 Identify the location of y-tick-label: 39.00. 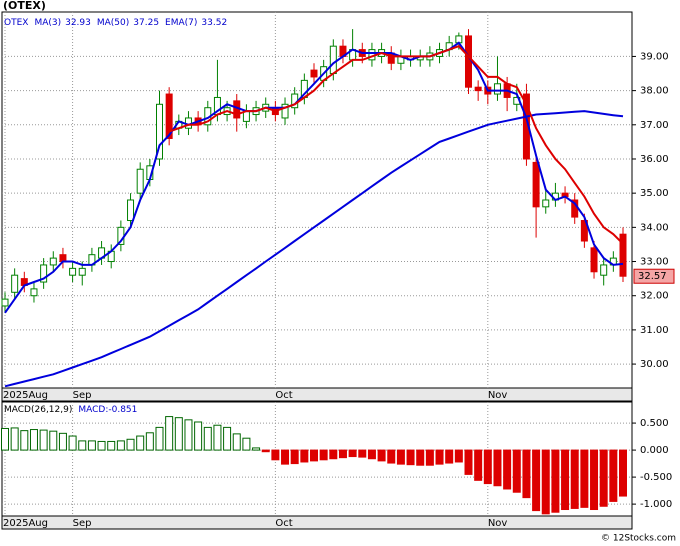
(654, 56).